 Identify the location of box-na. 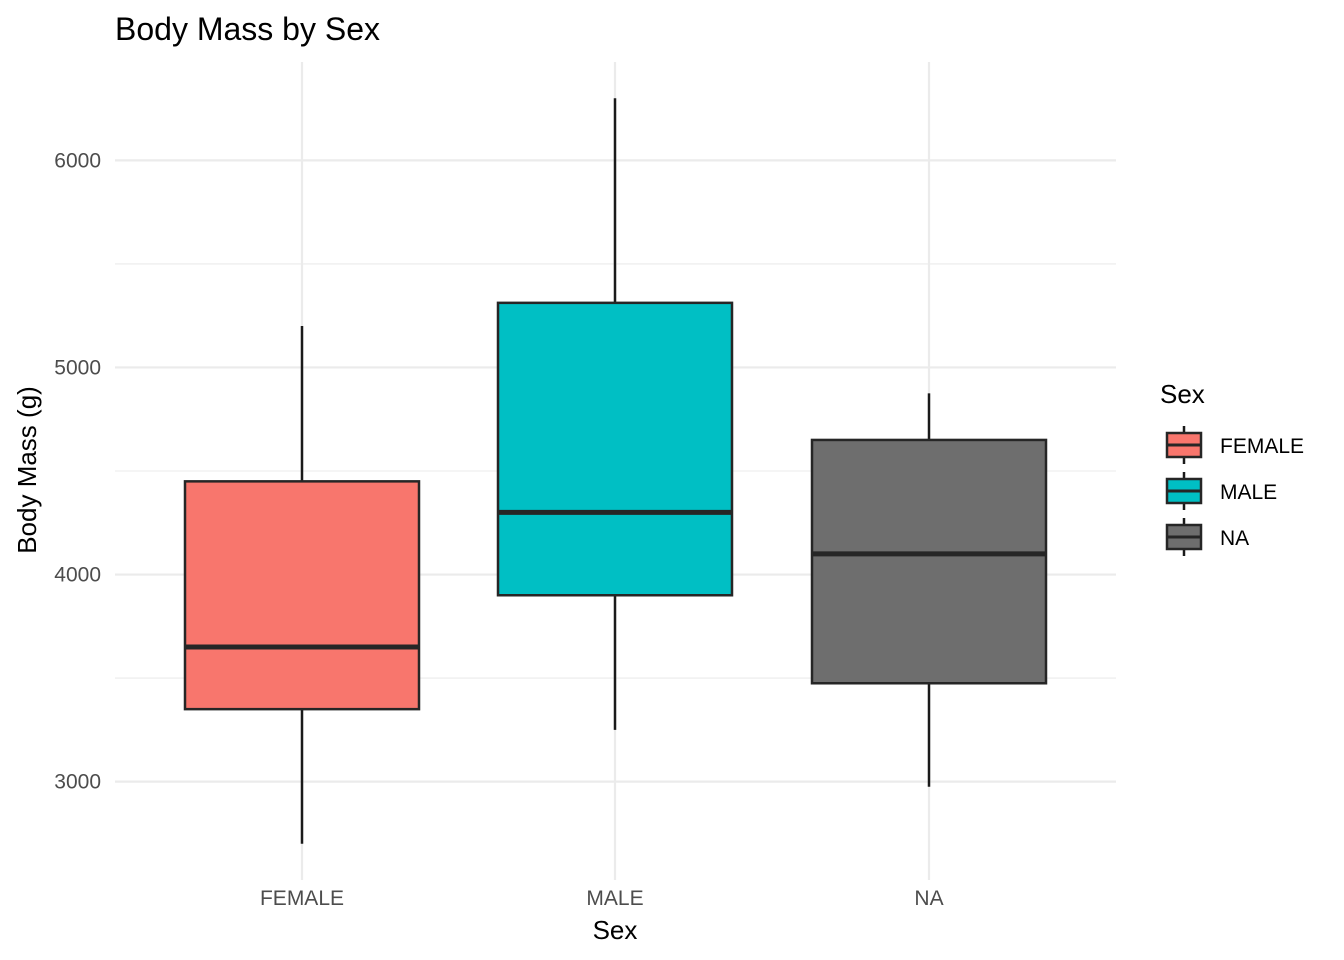
(929, 590).